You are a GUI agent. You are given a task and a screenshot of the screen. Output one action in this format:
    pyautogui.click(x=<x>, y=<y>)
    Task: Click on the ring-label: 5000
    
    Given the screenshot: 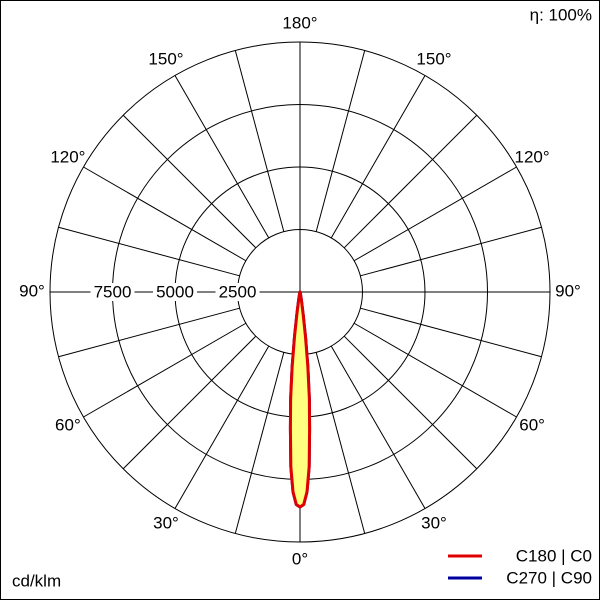 What is the action you would take?
    pyautogui.click(x=175, y=291)
    